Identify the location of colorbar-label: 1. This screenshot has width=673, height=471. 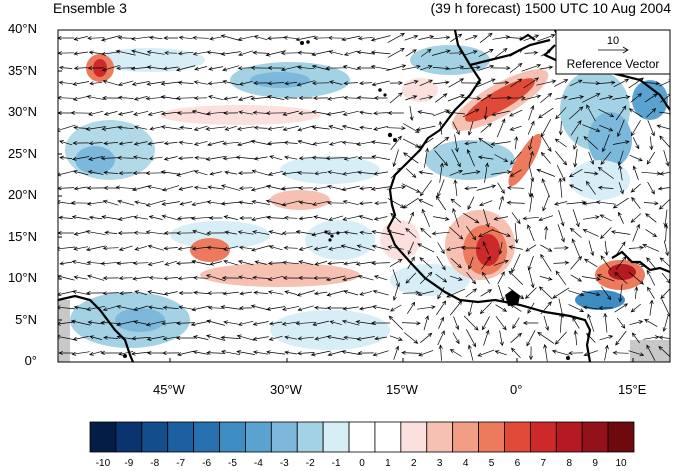
(388, 463).